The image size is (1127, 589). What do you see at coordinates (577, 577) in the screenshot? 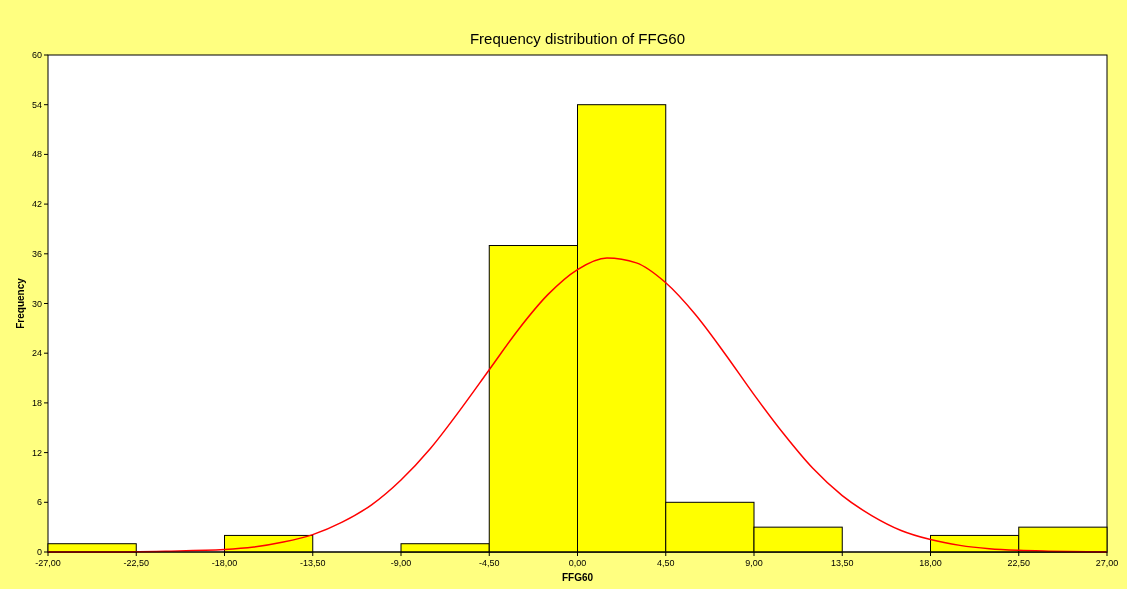
I see `x-axis-title: FFG60` at bounding box center [577, 577].